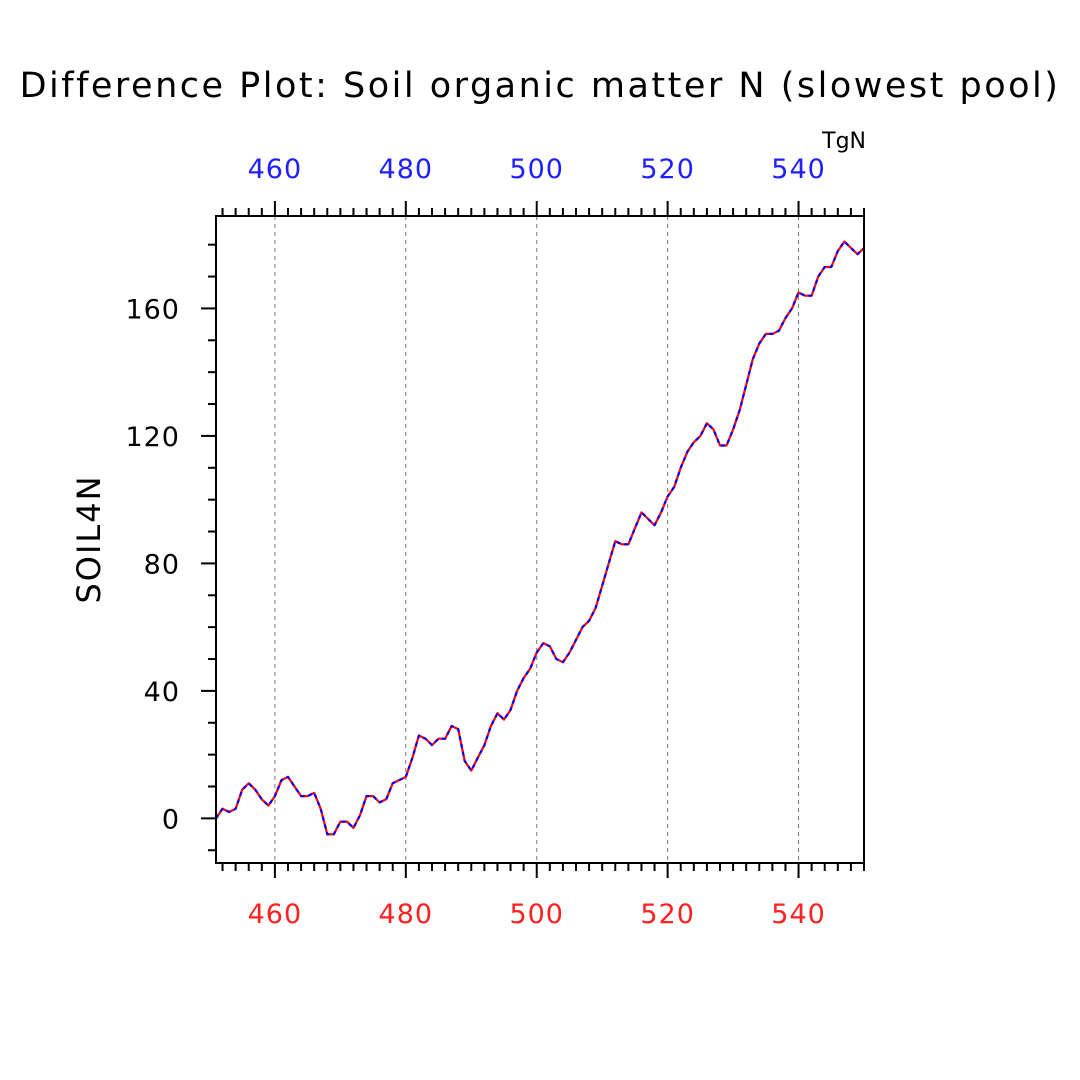  I want to click on x-tick-label-top: 540, so click(798, 169).